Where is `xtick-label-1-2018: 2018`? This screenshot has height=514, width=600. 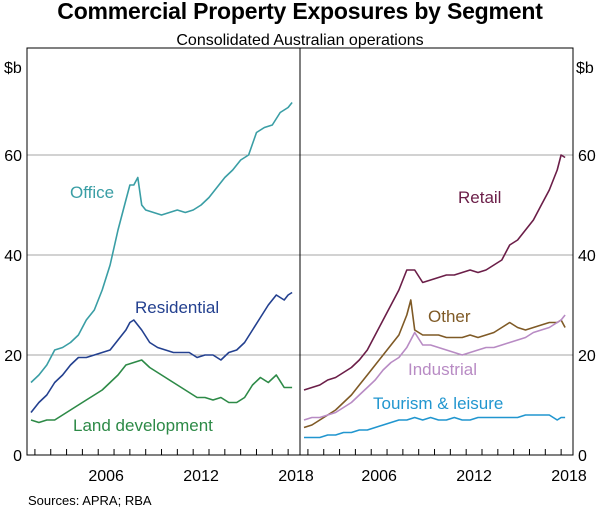 xtick-label-1-2018: 2018 is located at coordinates (569, 476).